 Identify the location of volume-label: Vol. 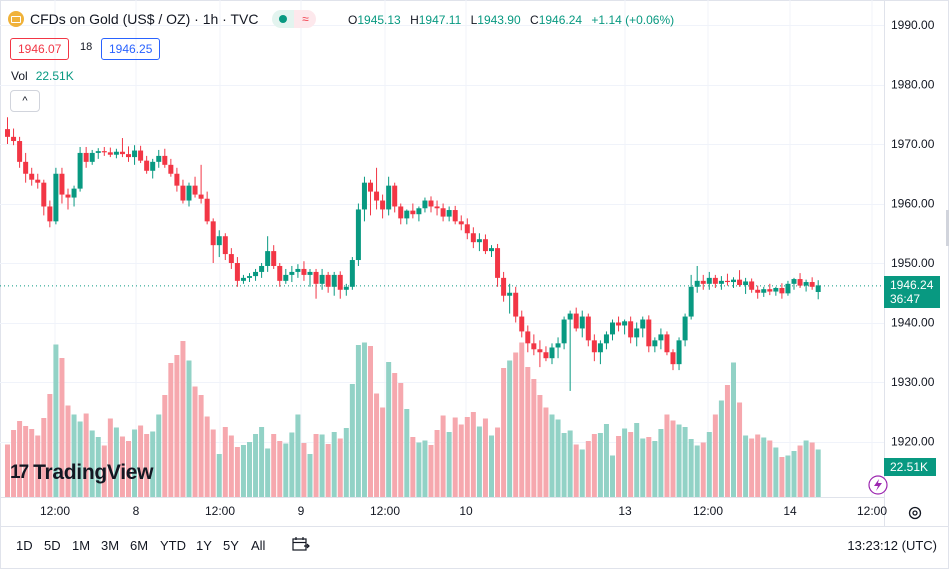
(19, 76).